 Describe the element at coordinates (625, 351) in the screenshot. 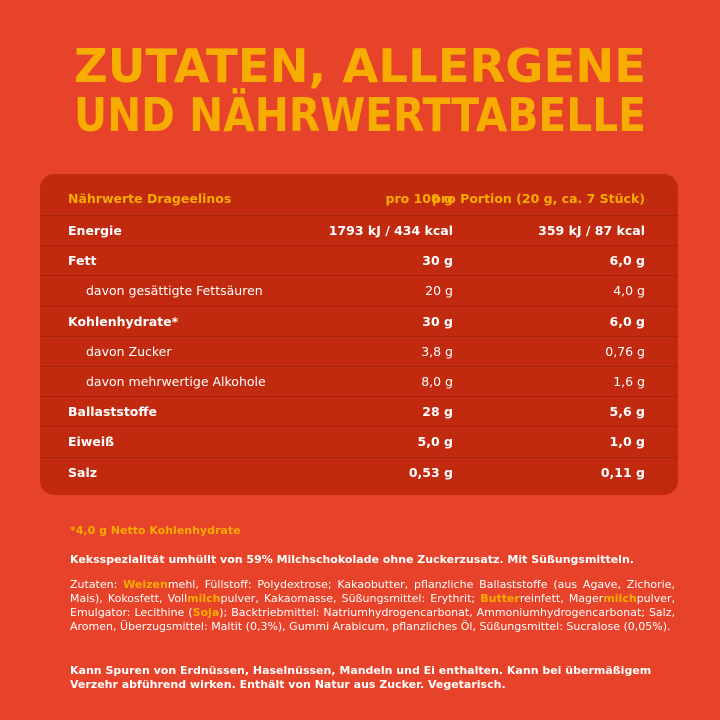

I see `table-cell: 0,76 g` at that location.